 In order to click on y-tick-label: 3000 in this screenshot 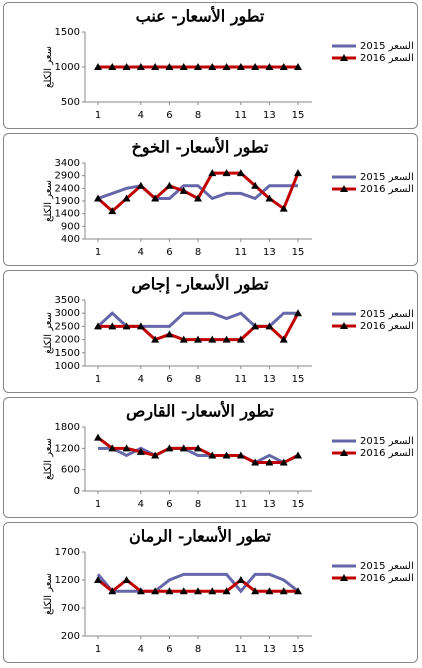, I will do `click(67, 313)`.